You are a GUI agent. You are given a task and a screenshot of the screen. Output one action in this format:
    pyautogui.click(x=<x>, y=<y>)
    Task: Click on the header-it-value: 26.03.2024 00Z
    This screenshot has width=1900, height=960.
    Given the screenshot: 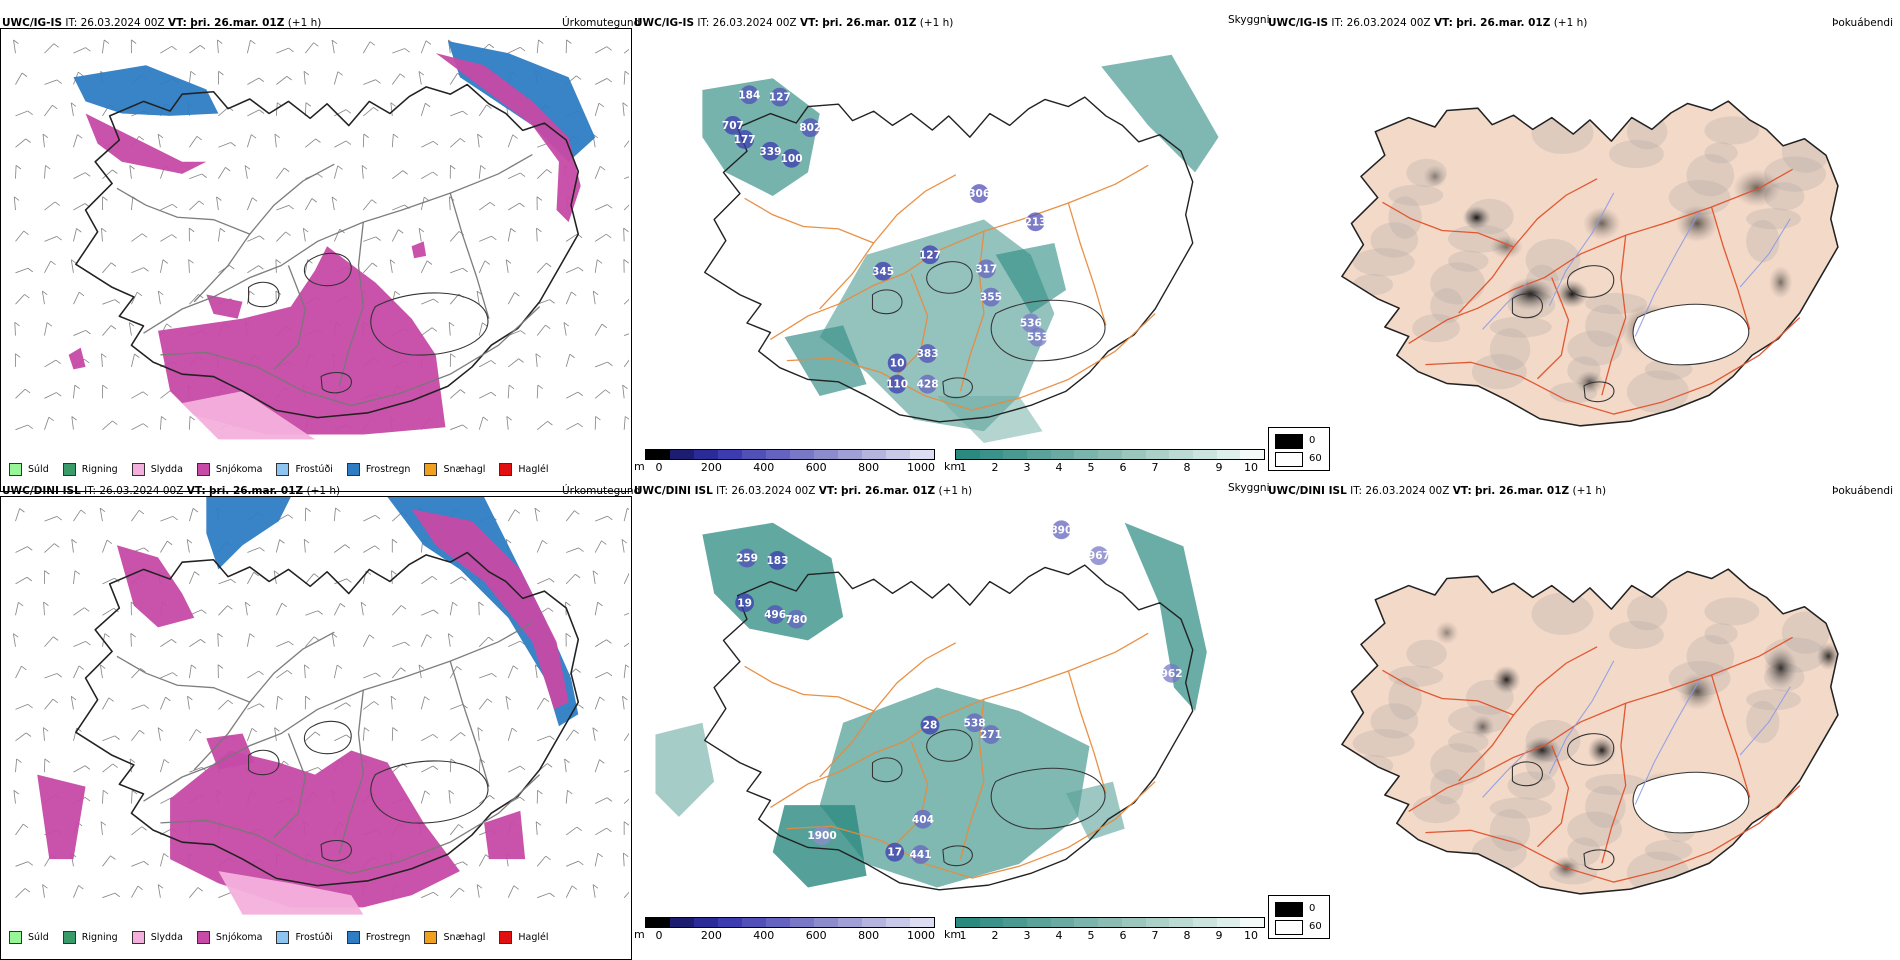 What is the action you would take?
    pyautogui.click(x=773, y=491)
    